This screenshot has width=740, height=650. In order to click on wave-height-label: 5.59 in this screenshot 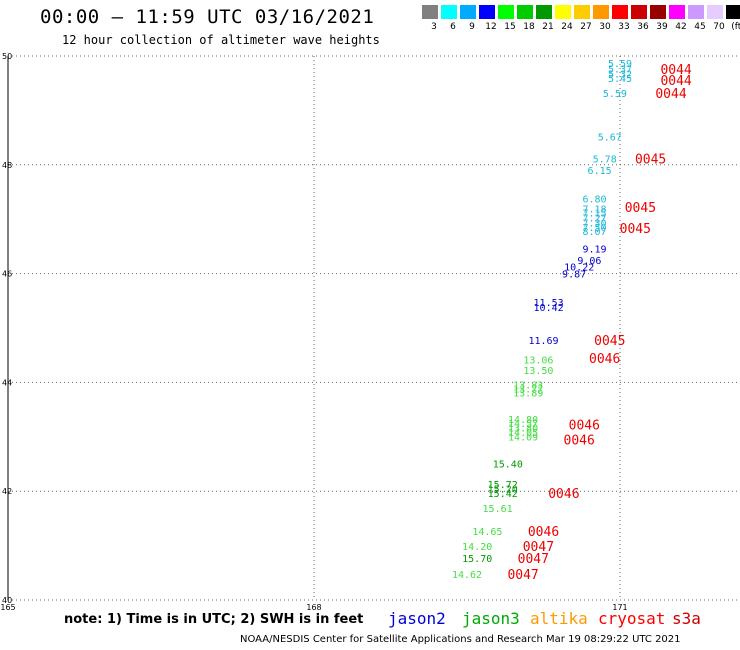, I will do `click(620, 64)`.